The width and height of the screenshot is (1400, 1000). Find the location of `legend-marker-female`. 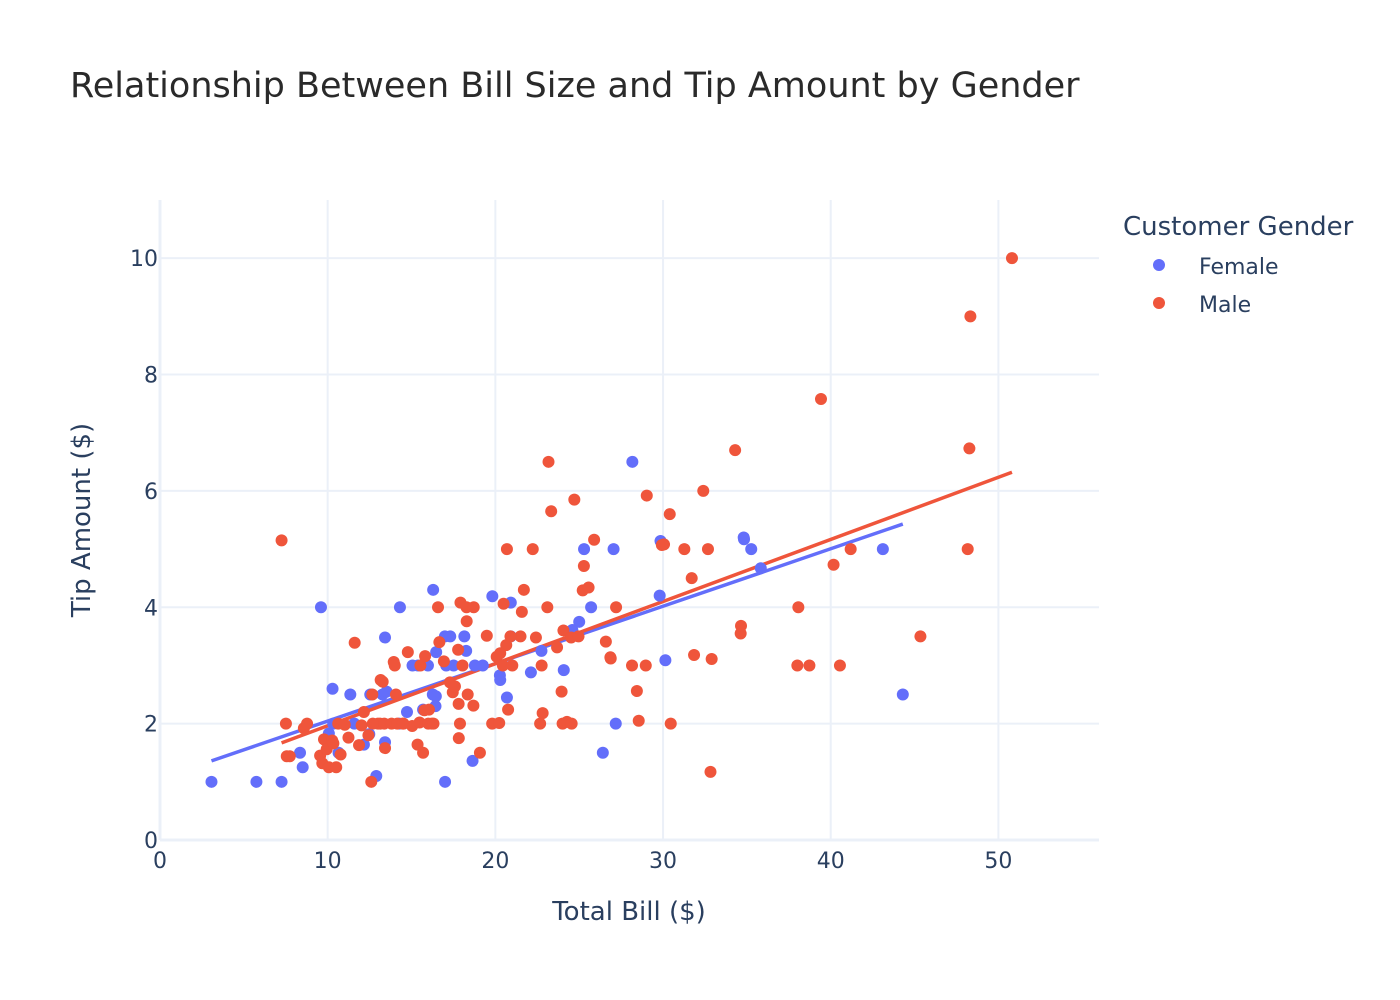

legend-marker-female is located at coordinates (1159, 265).